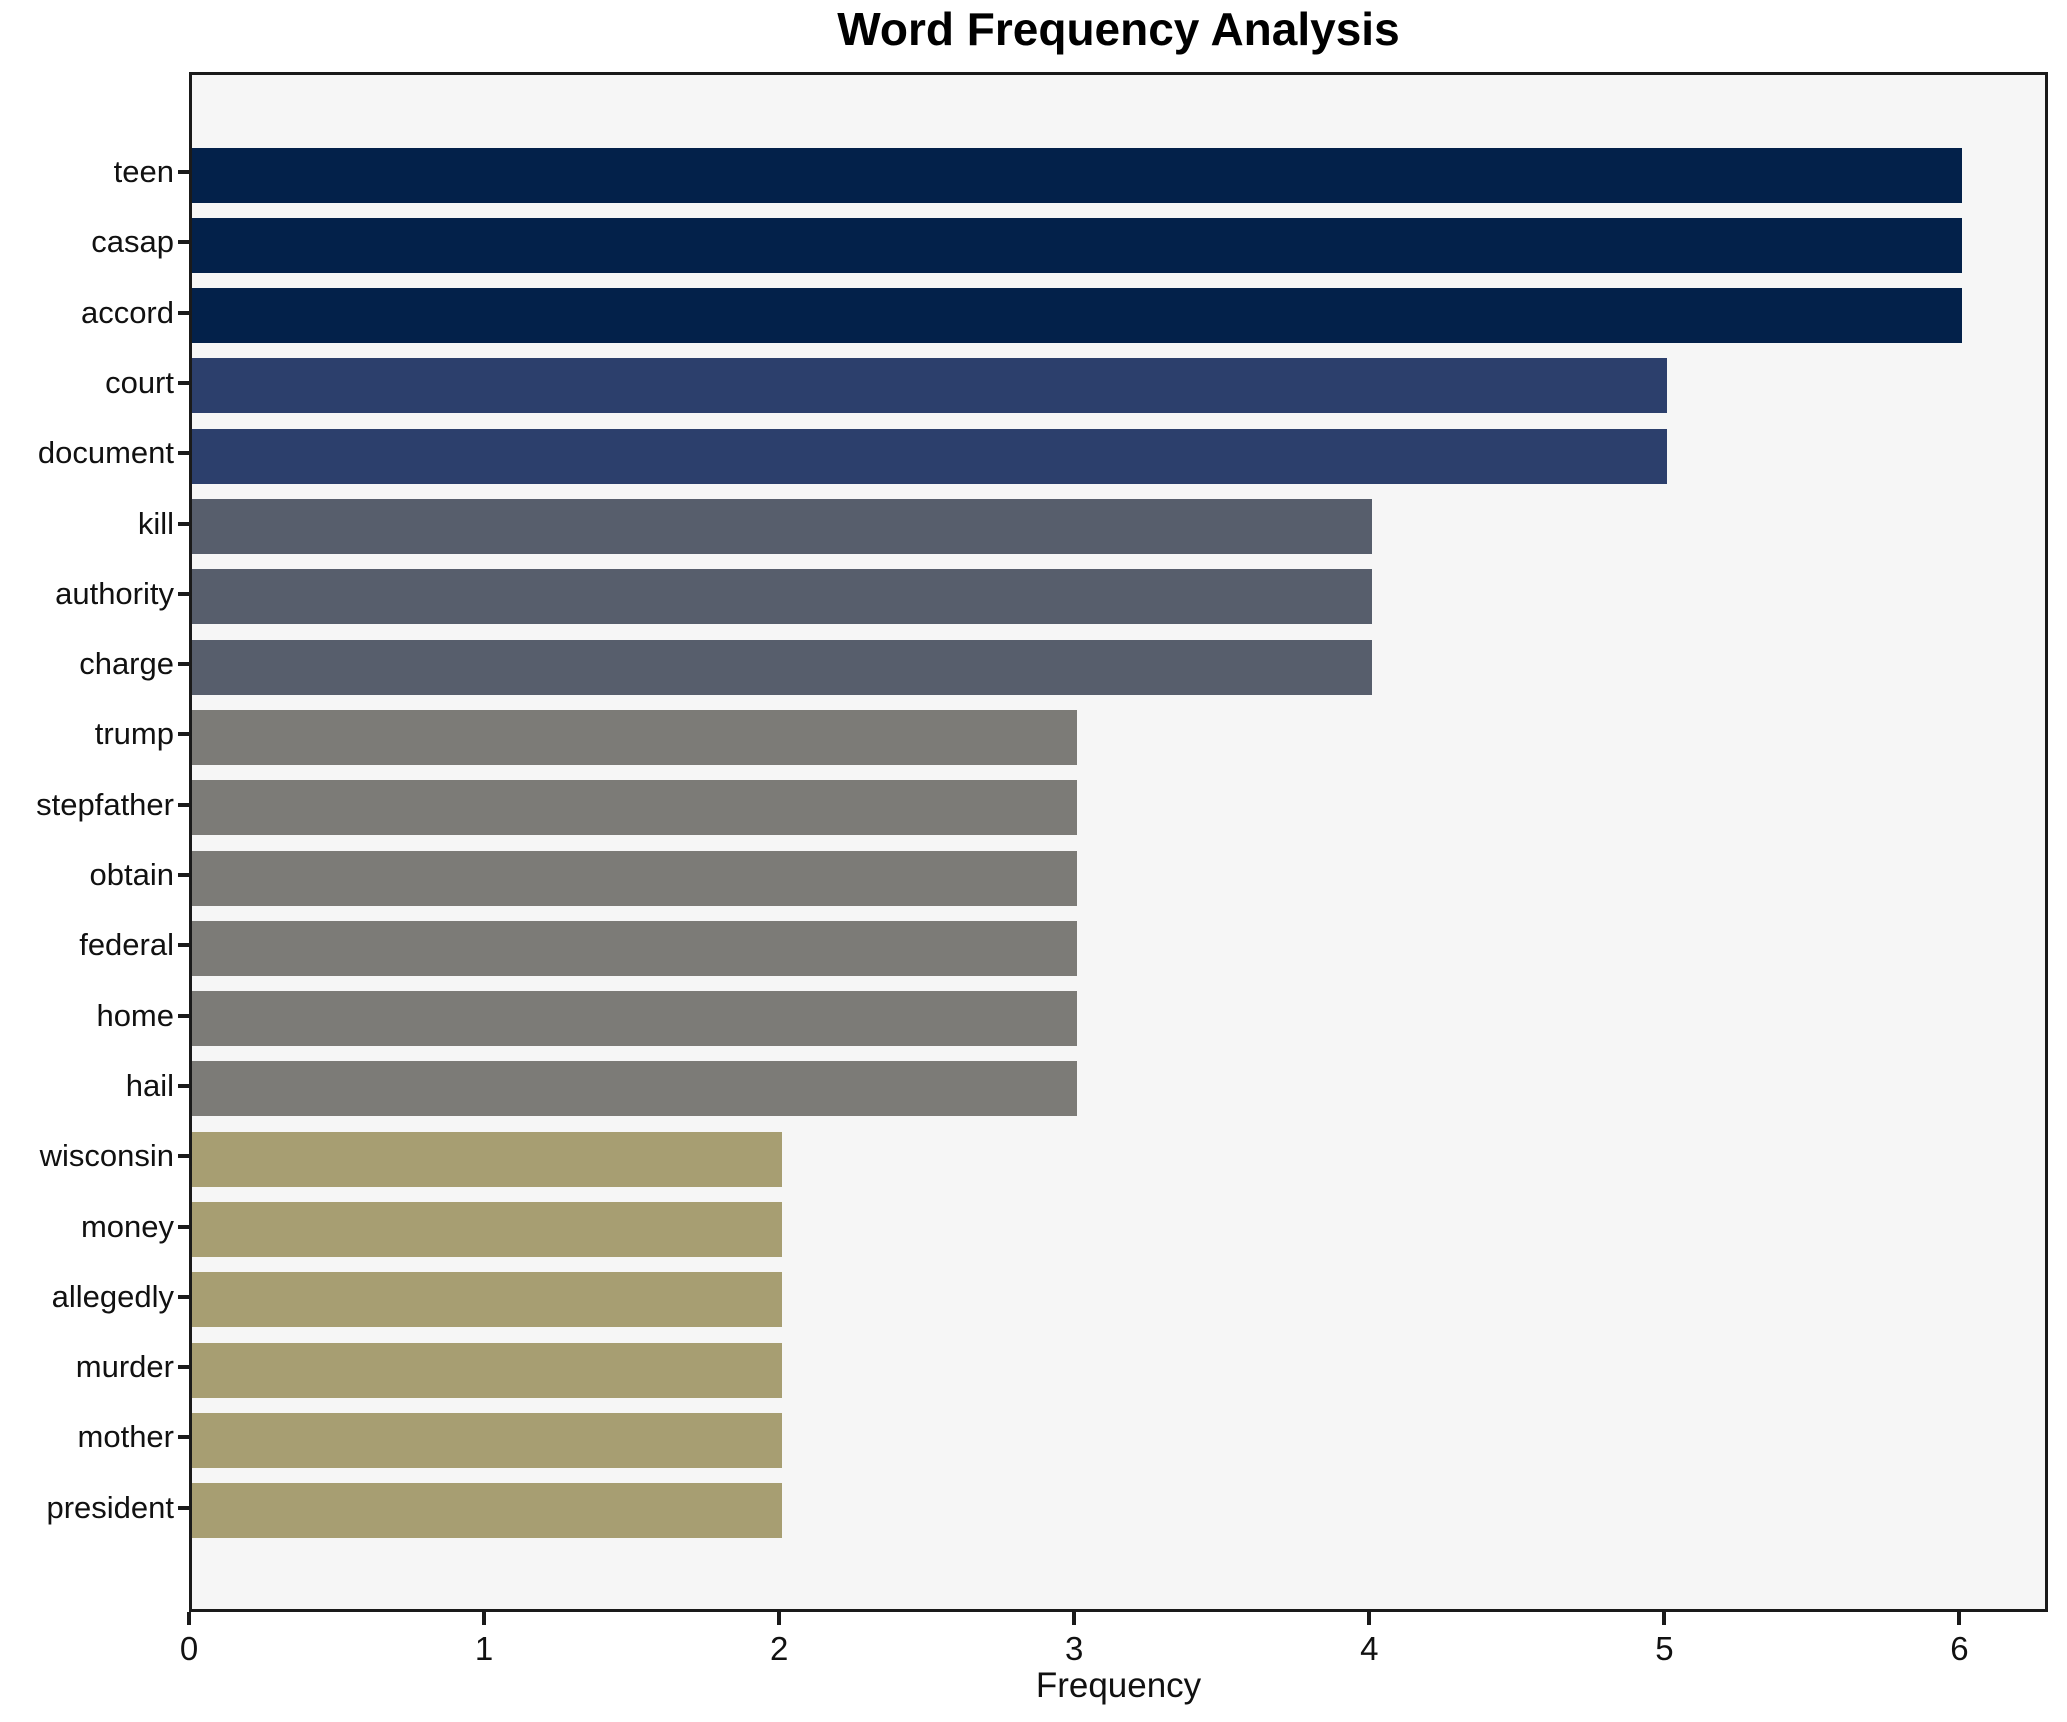  What do you see at coordinates (1664, 1648) in the screenshot?
I see `x-tick-label-5: 5` at bounding box center [1664, 1648].